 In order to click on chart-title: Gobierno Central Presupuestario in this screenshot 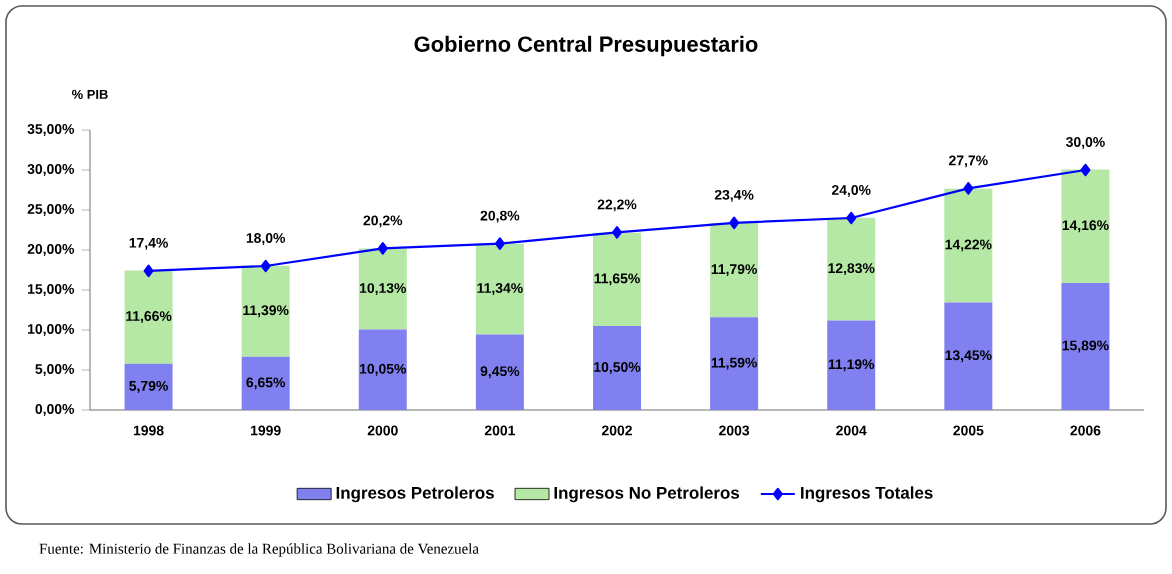, I will do `click(586, 46)`.